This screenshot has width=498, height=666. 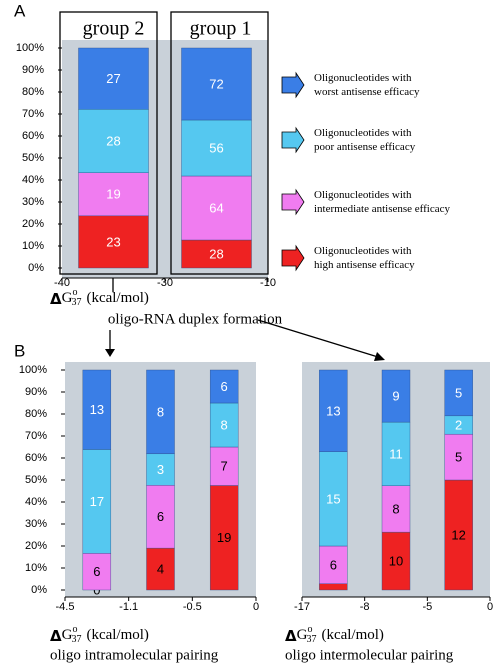 I want to click on x-tick-label: -8, so click(x=365, y=607).